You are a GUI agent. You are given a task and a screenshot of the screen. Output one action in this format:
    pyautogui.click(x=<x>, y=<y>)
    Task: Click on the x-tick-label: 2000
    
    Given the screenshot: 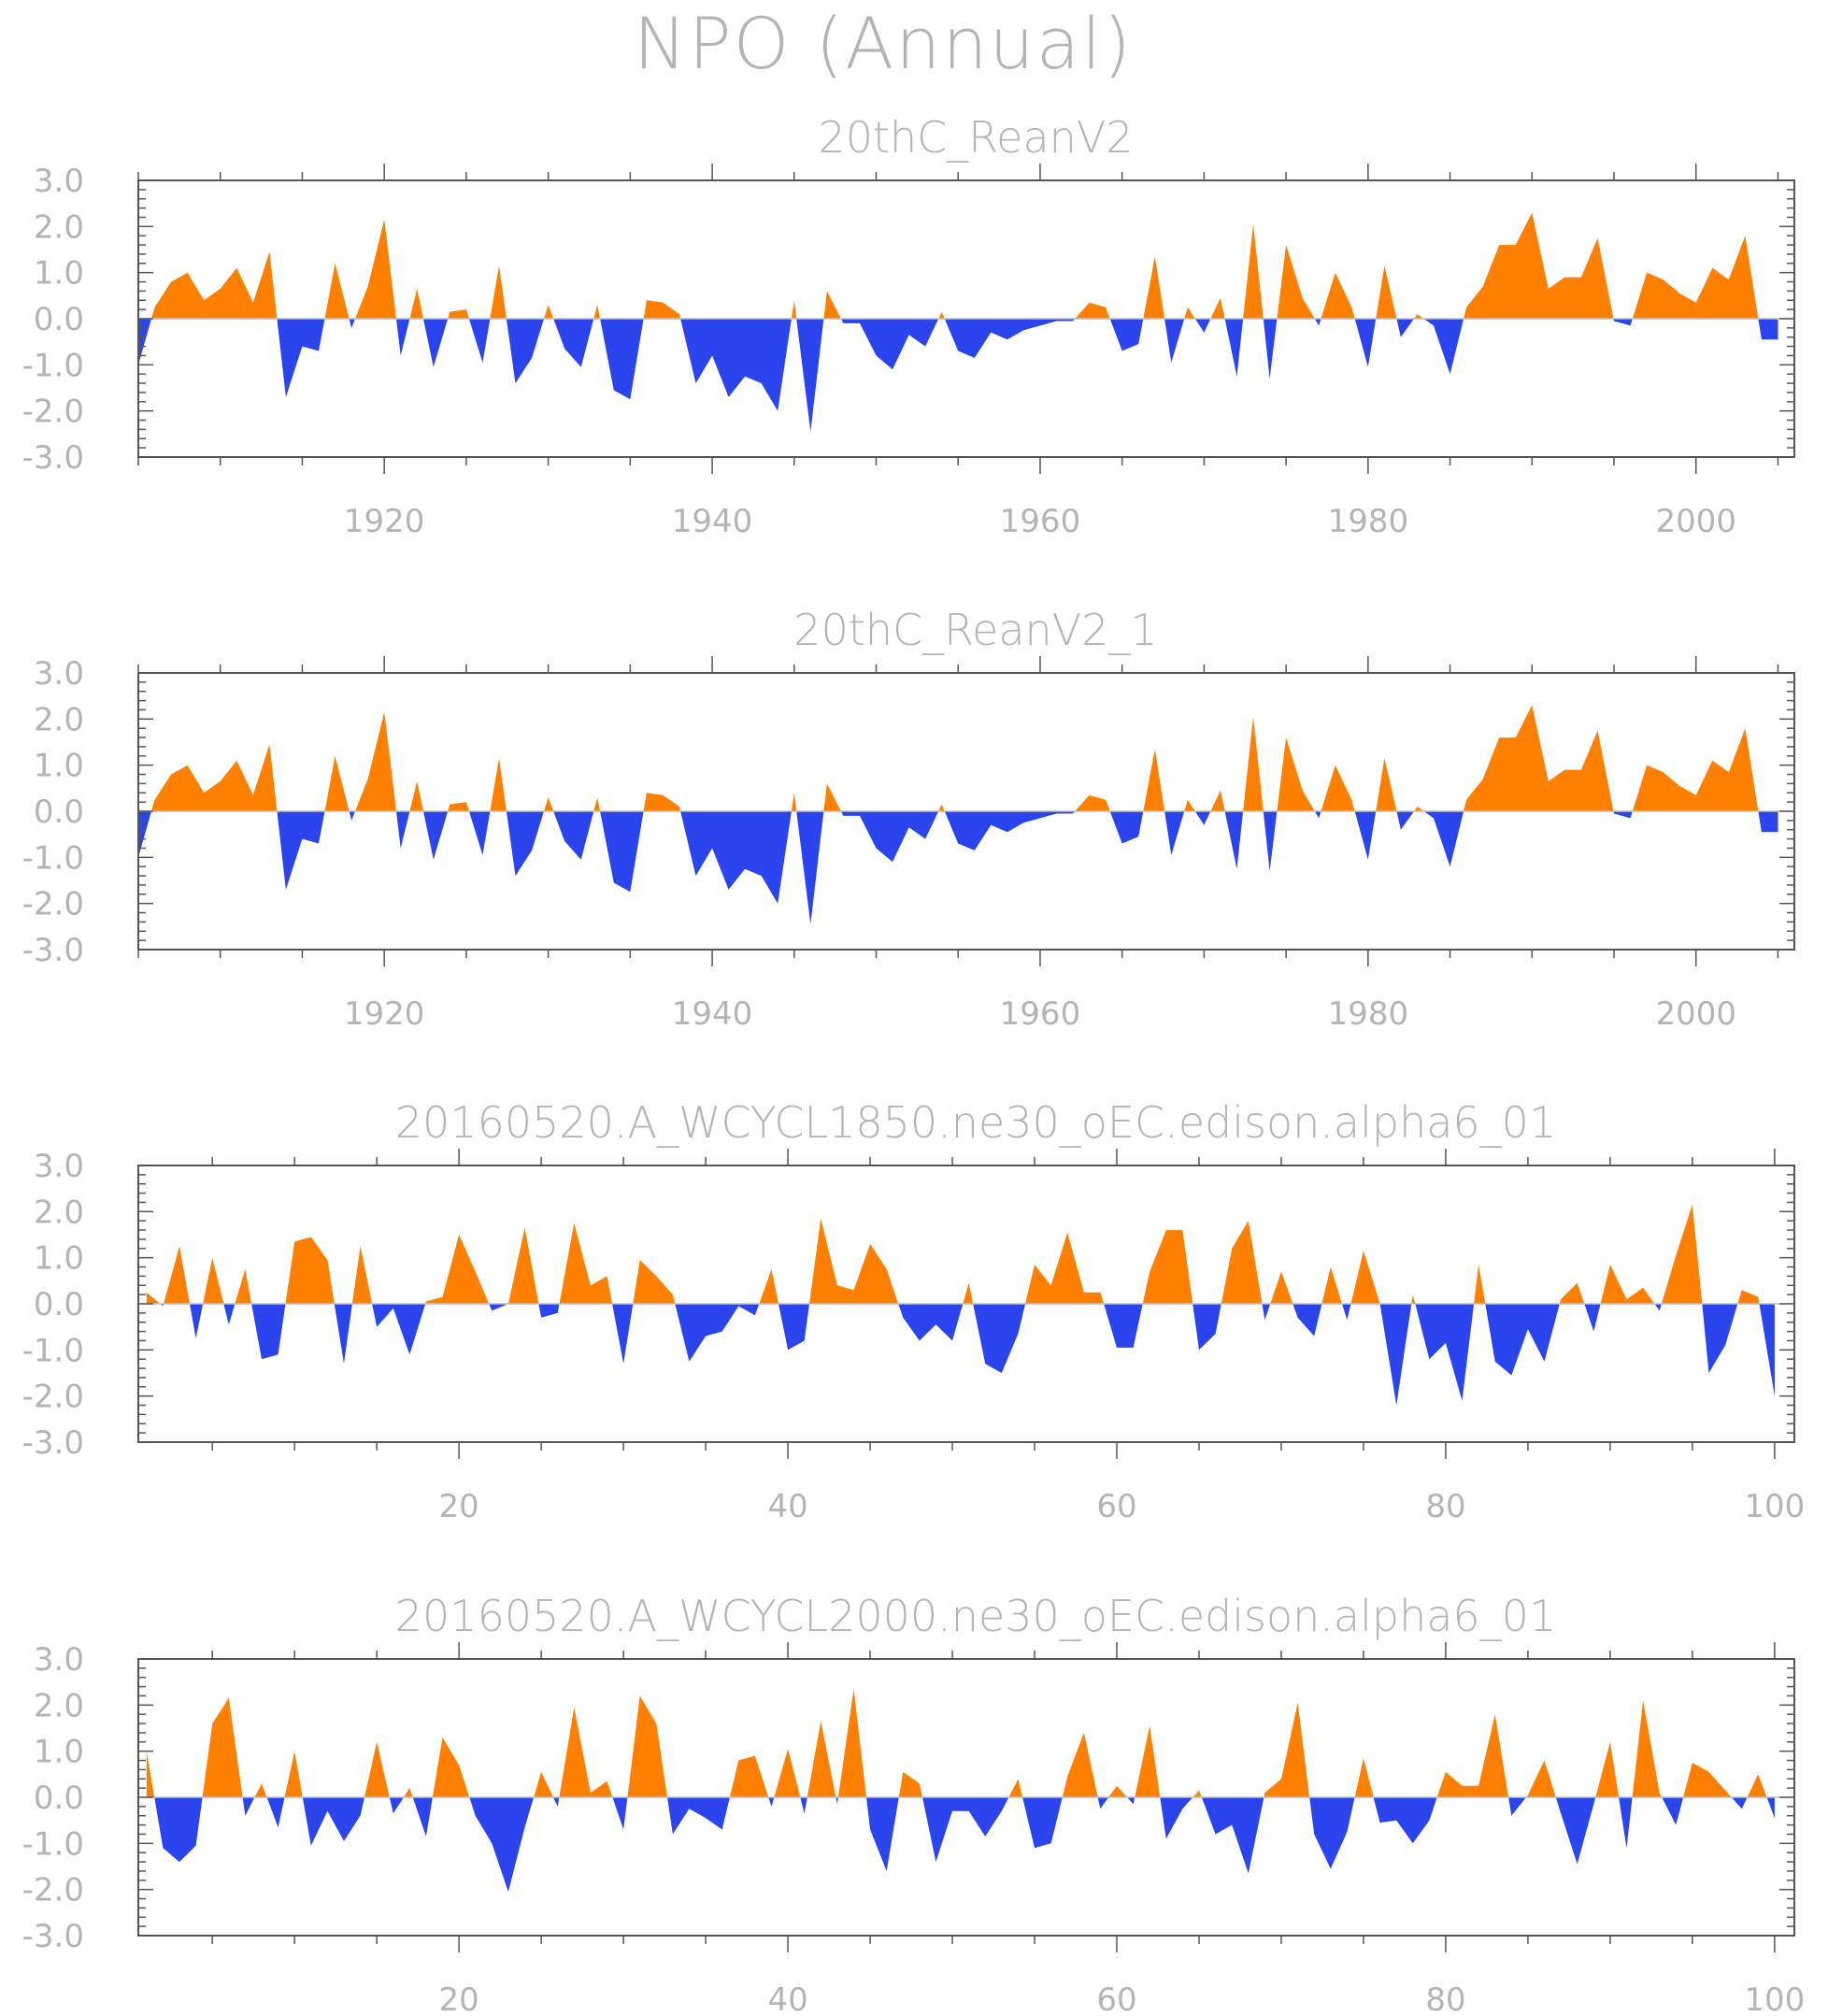 What is the action you would take?
    pyautogui.click(x=1696, y=521)
    